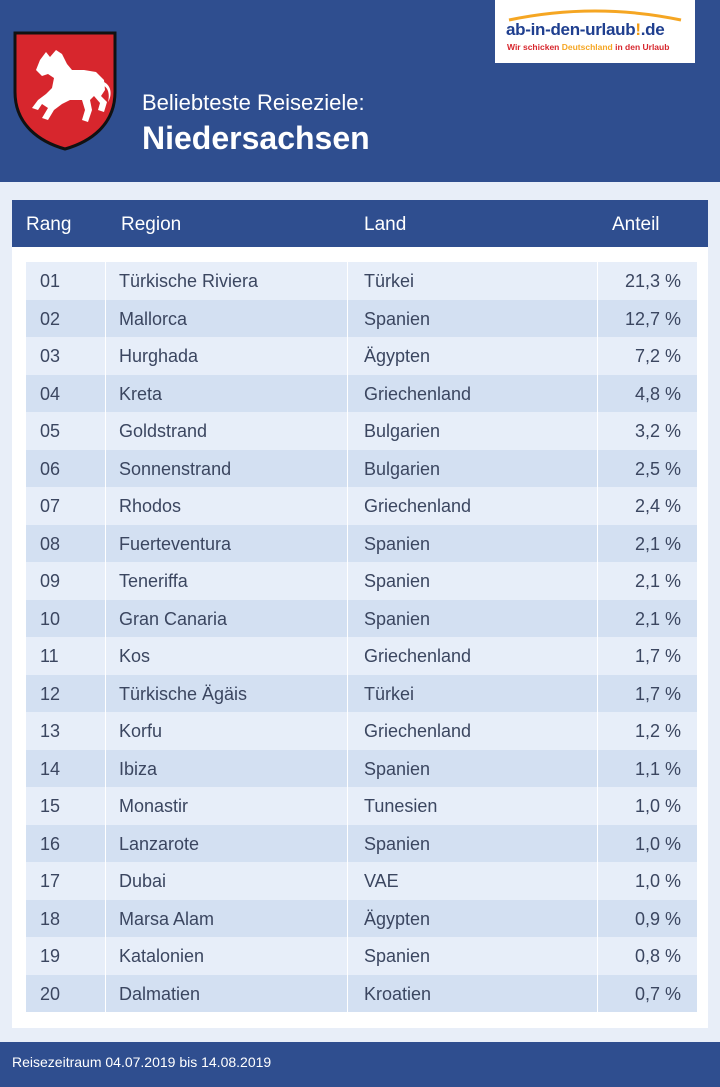 The image size is (720, 1087). Describe the element at coordinates (159, 356) in the screenshot. I see `cell-region: Hurghada` at that location.